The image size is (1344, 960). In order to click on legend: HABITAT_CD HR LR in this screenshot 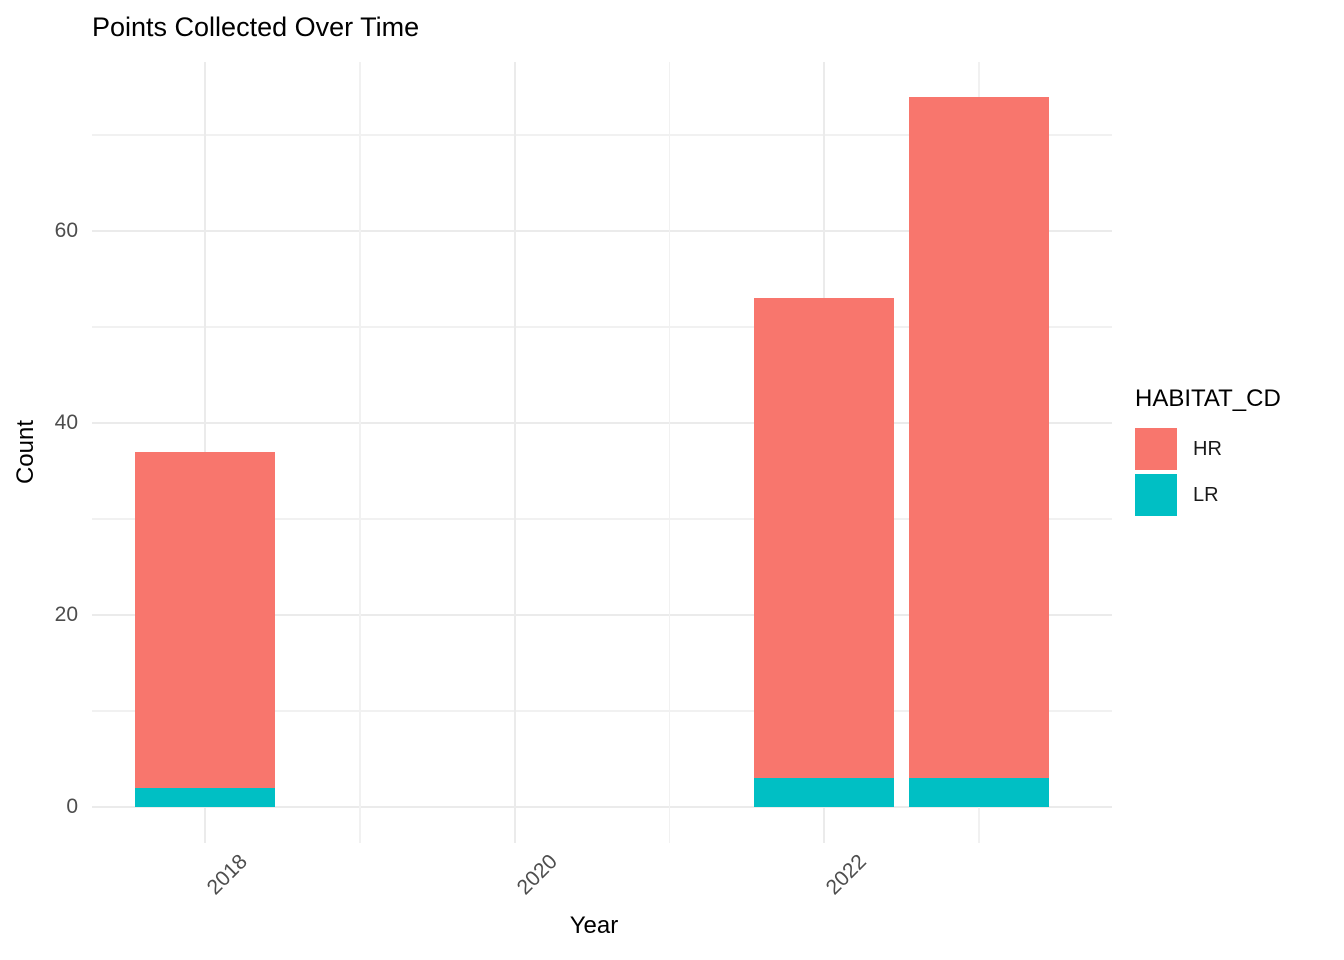, I will do `click(1208, 452)`.